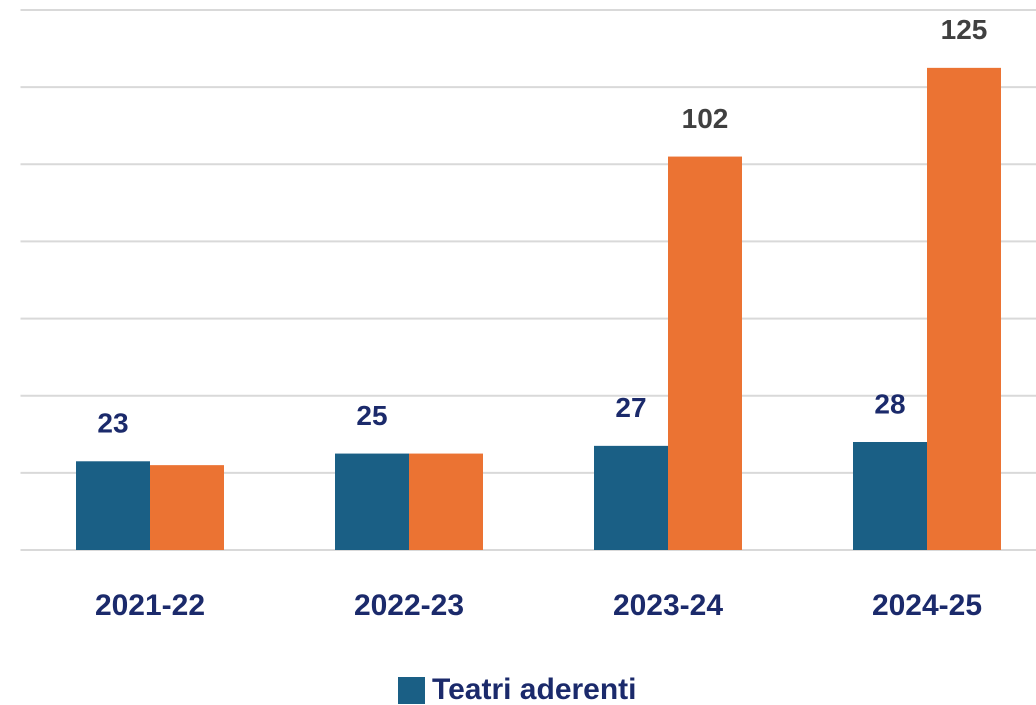  I want to click on x-tick-label: 2023-24, so click(668, 605).